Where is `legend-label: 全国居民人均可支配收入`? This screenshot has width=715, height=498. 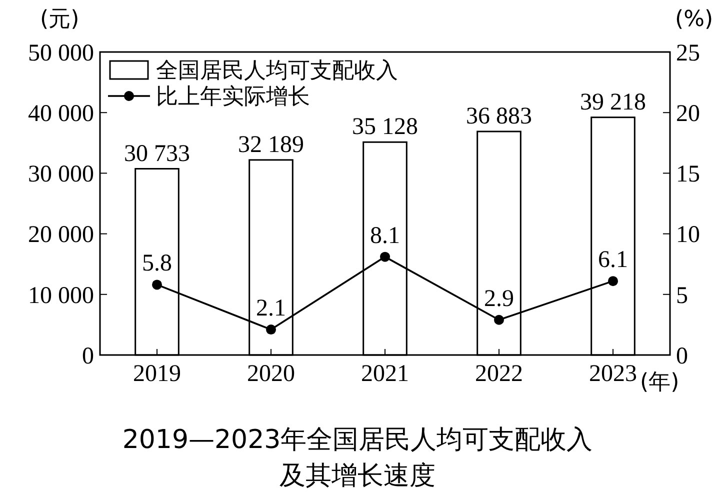 legend-label: 全国居民人均可支配收入 is located at coordinates (277, 71).